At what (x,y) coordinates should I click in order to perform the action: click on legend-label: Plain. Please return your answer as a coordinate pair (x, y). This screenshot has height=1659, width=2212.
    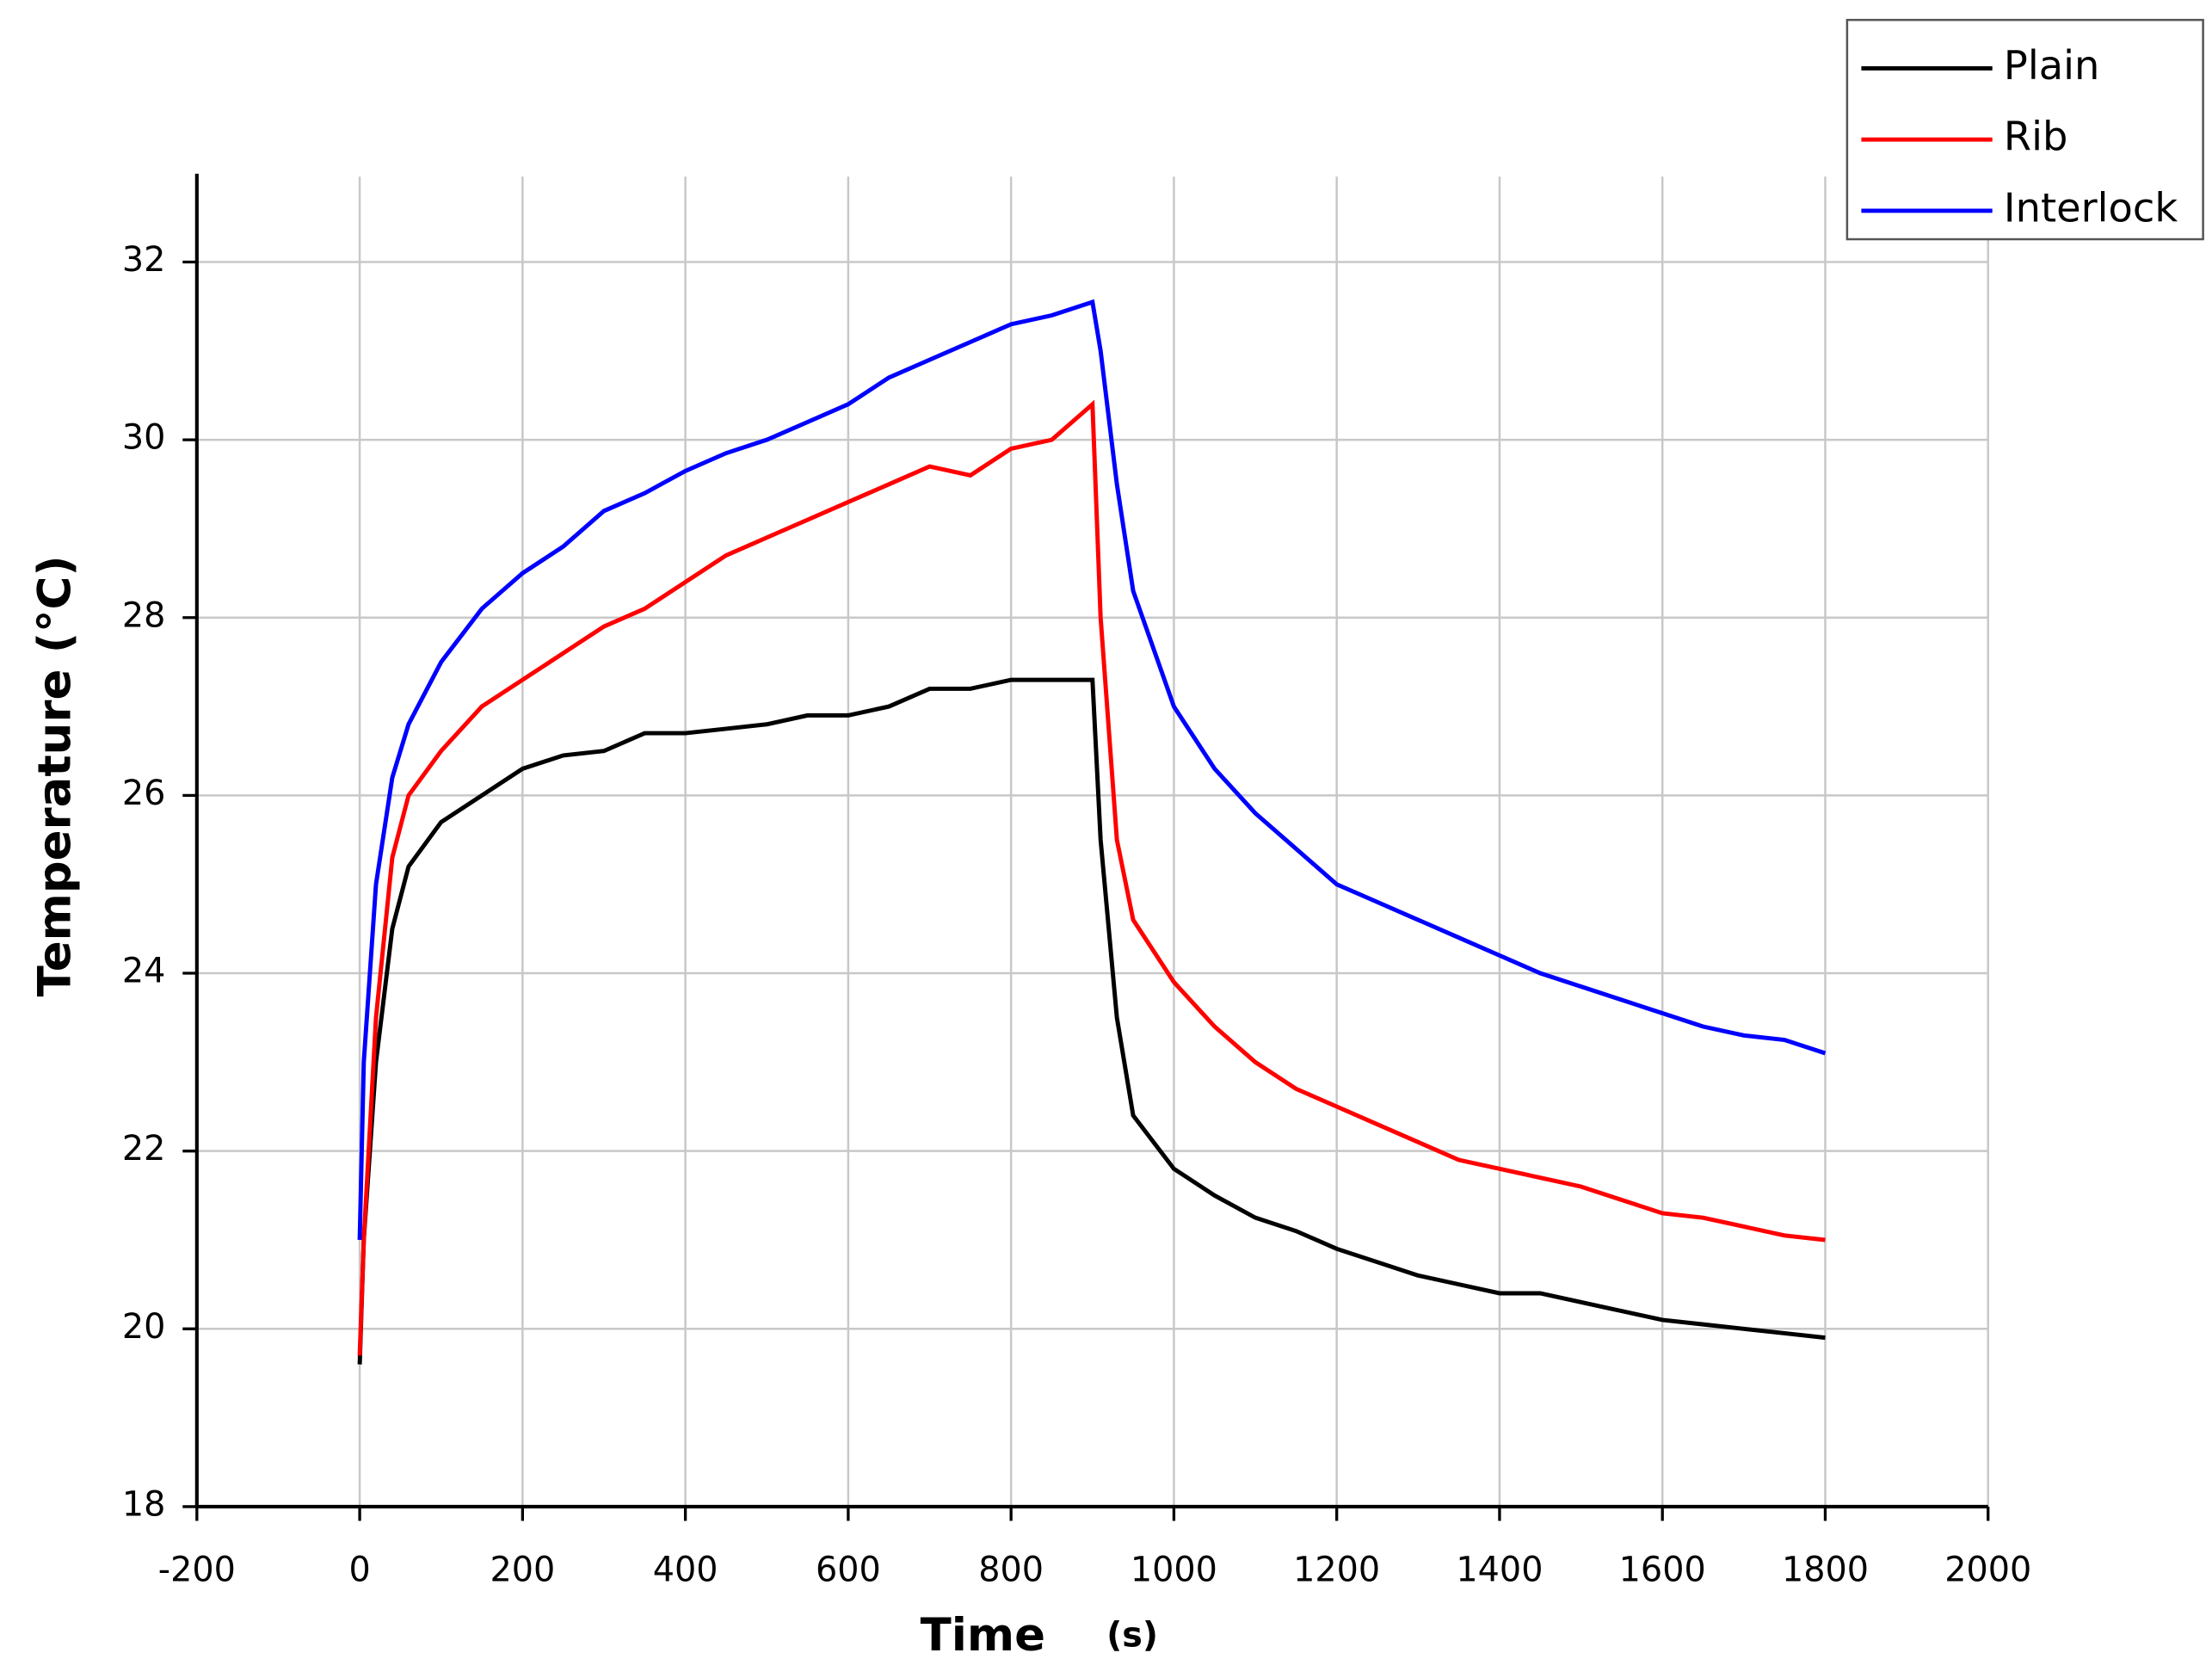
    Looking at the image, I should click on (2051, 65).